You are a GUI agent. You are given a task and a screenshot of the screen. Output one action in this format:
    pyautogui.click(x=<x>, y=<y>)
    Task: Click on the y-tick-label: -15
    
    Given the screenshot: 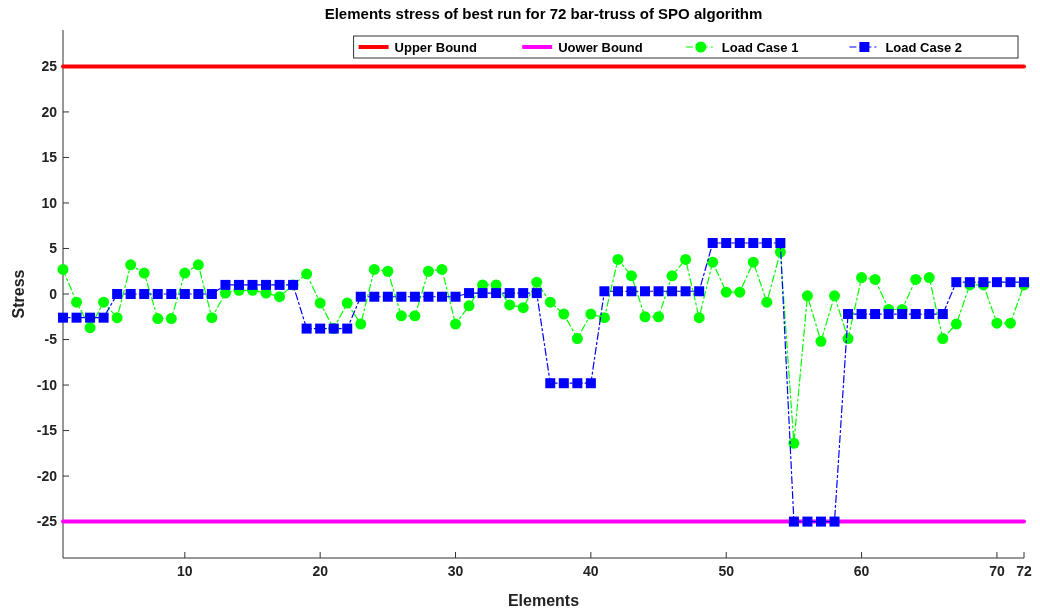 What is the action you would take?
    pyautogui.click(x=47, y=430)
    